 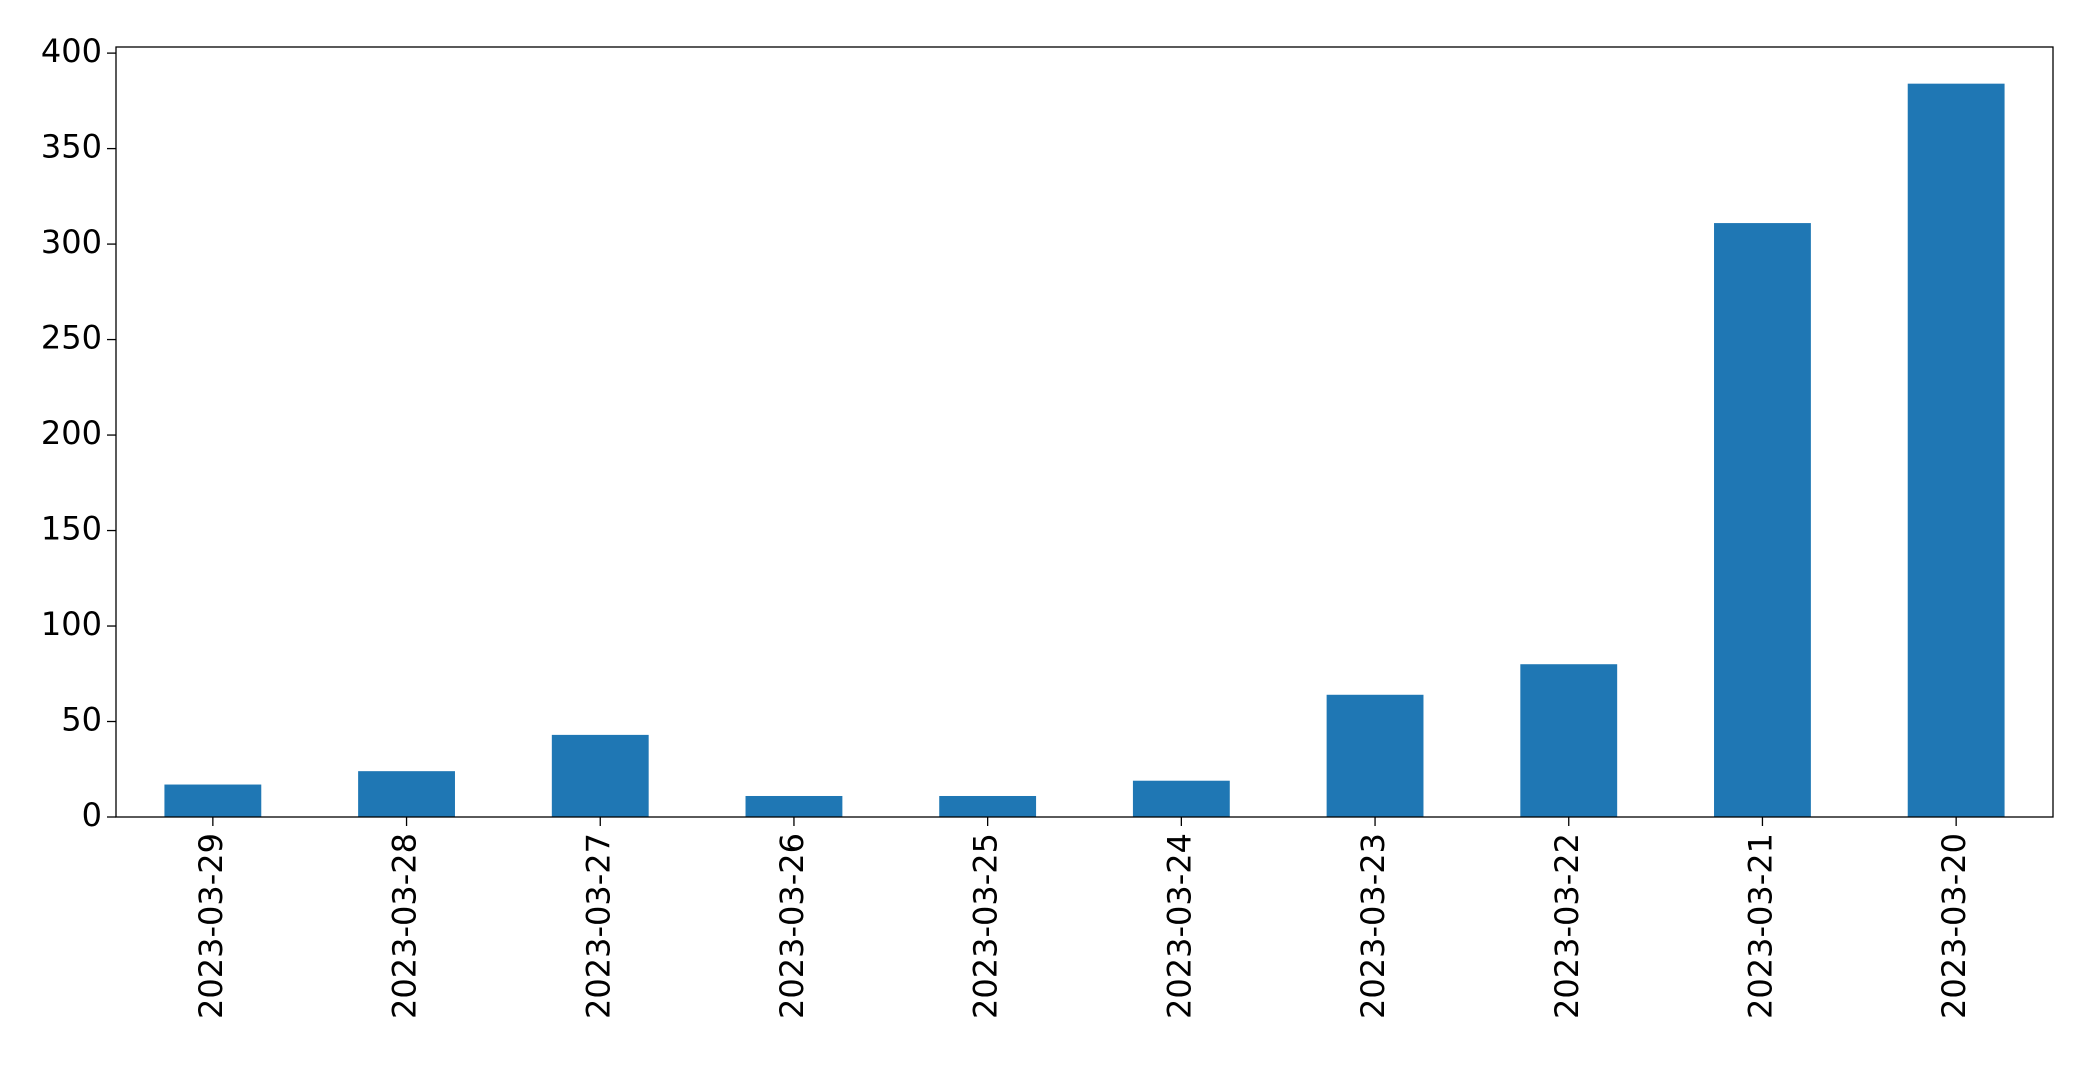 I want to click on x-tick-label: 2023-03-21, so click(x=1760, y=926).